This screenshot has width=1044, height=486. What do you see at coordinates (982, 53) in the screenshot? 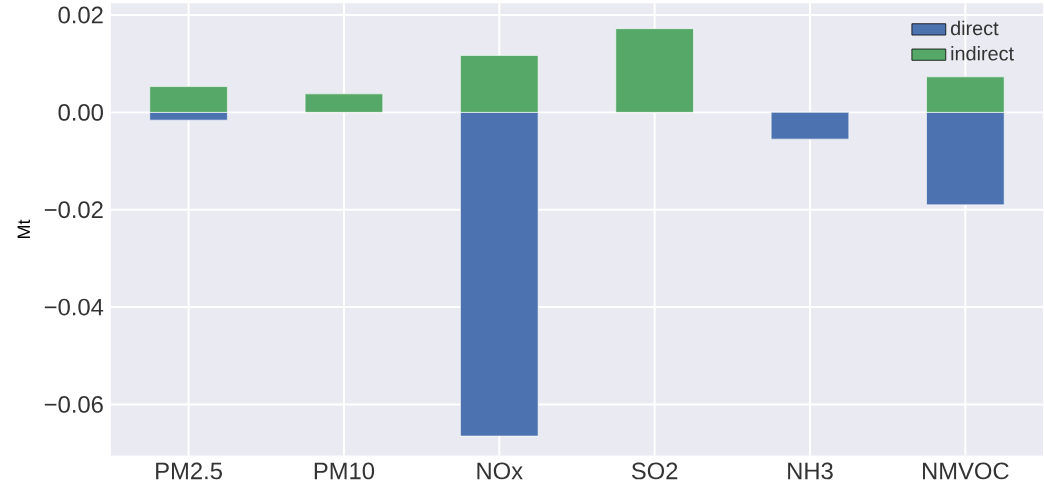
I see `legend-label: indirect` at bounding box center [982, 53].